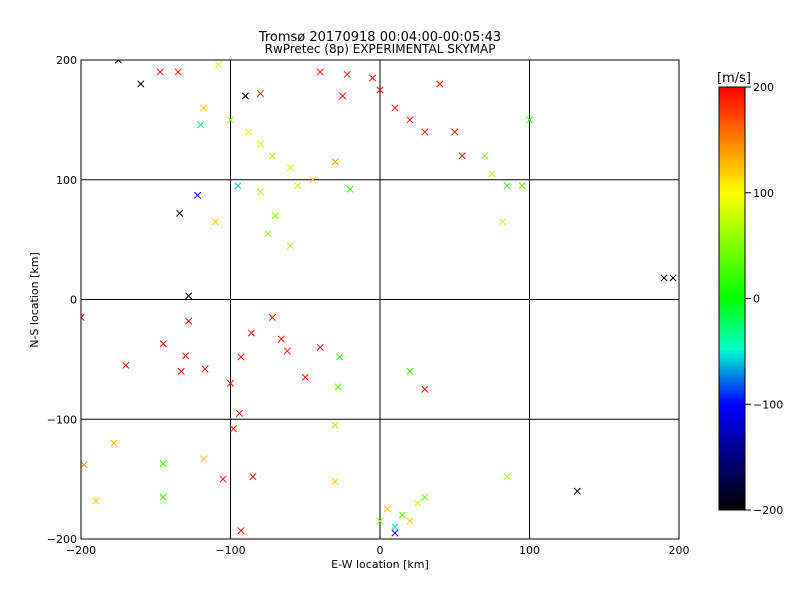 Image resolution: width=800 pixels, height=600 pixels. I want to click on chart-title: Tromsø 20170918 00:04:00-00:05:43, so click(379, 37).